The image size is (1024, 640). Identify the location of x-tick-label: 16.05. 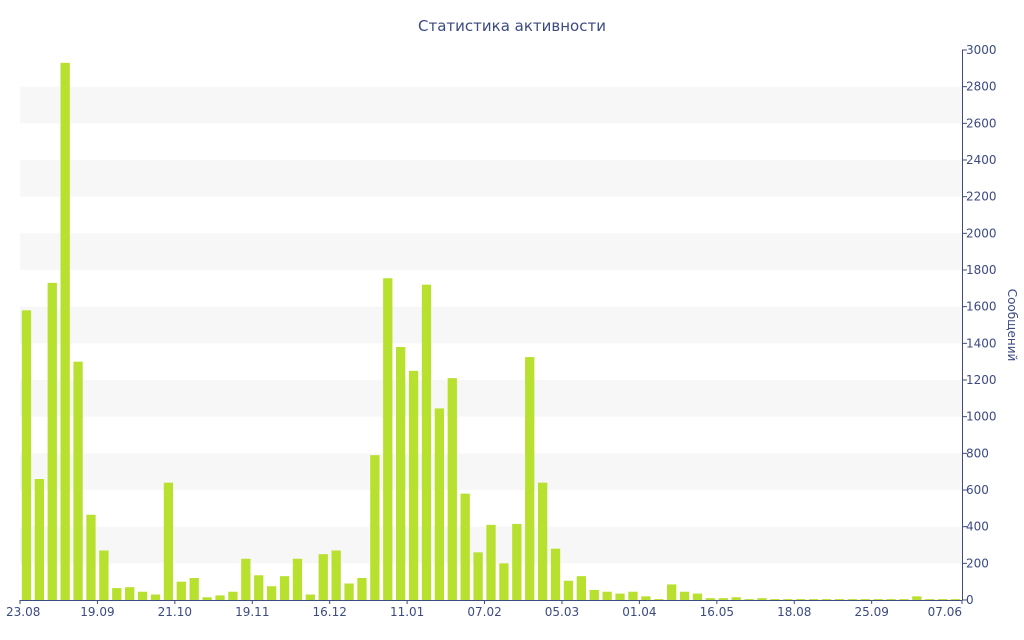
(717, 612).